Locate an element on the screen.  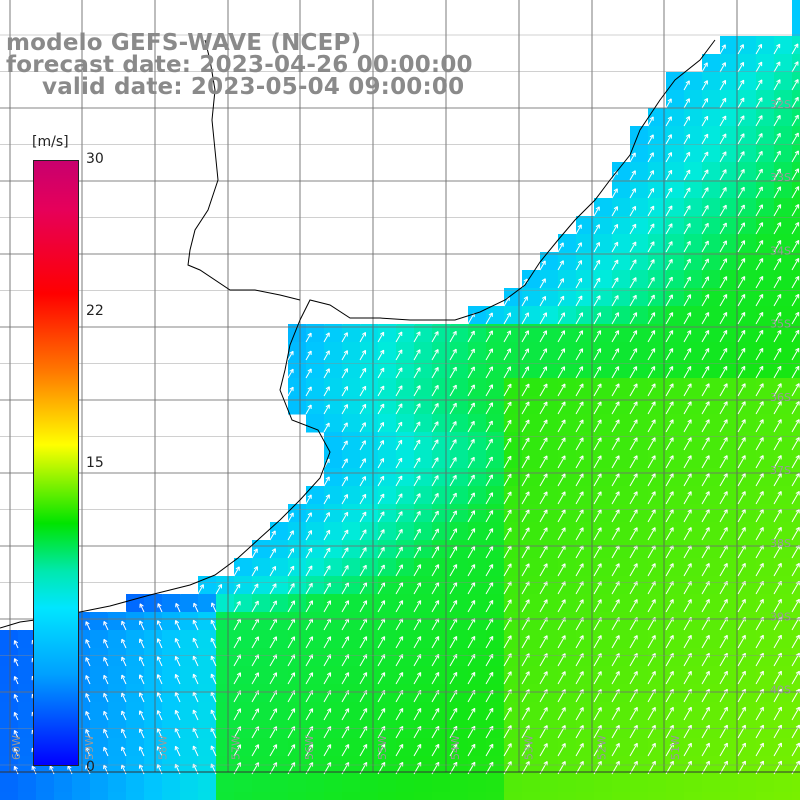
lon-label: 58W is located at coordinates (162, 747).